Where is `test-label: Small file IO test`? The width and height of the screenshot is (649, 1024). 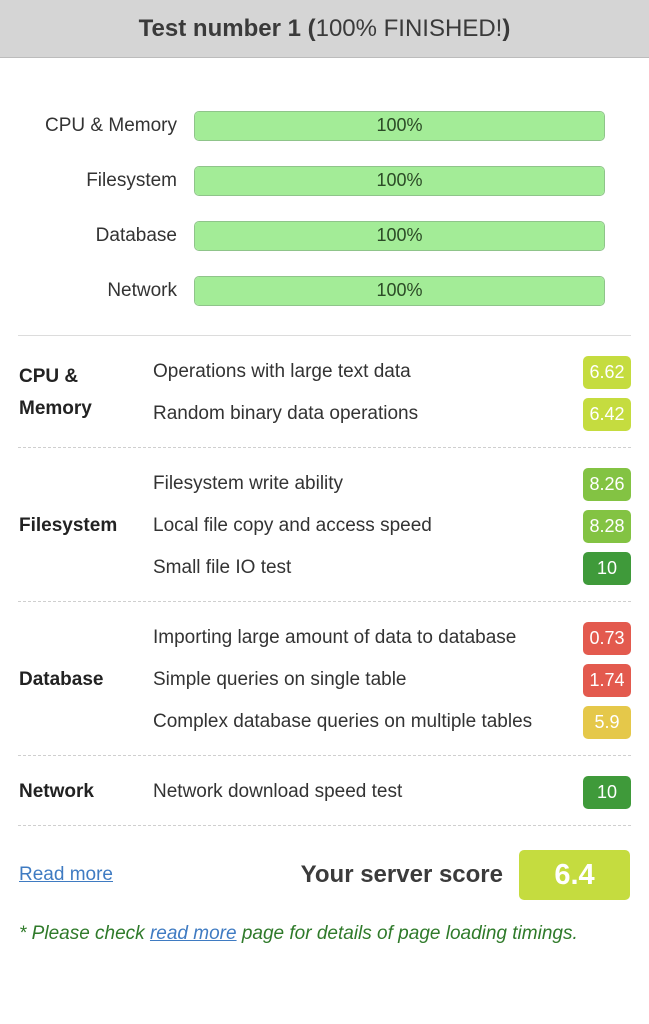 test-label: Small file IO test is located at coordinates (222, 567).